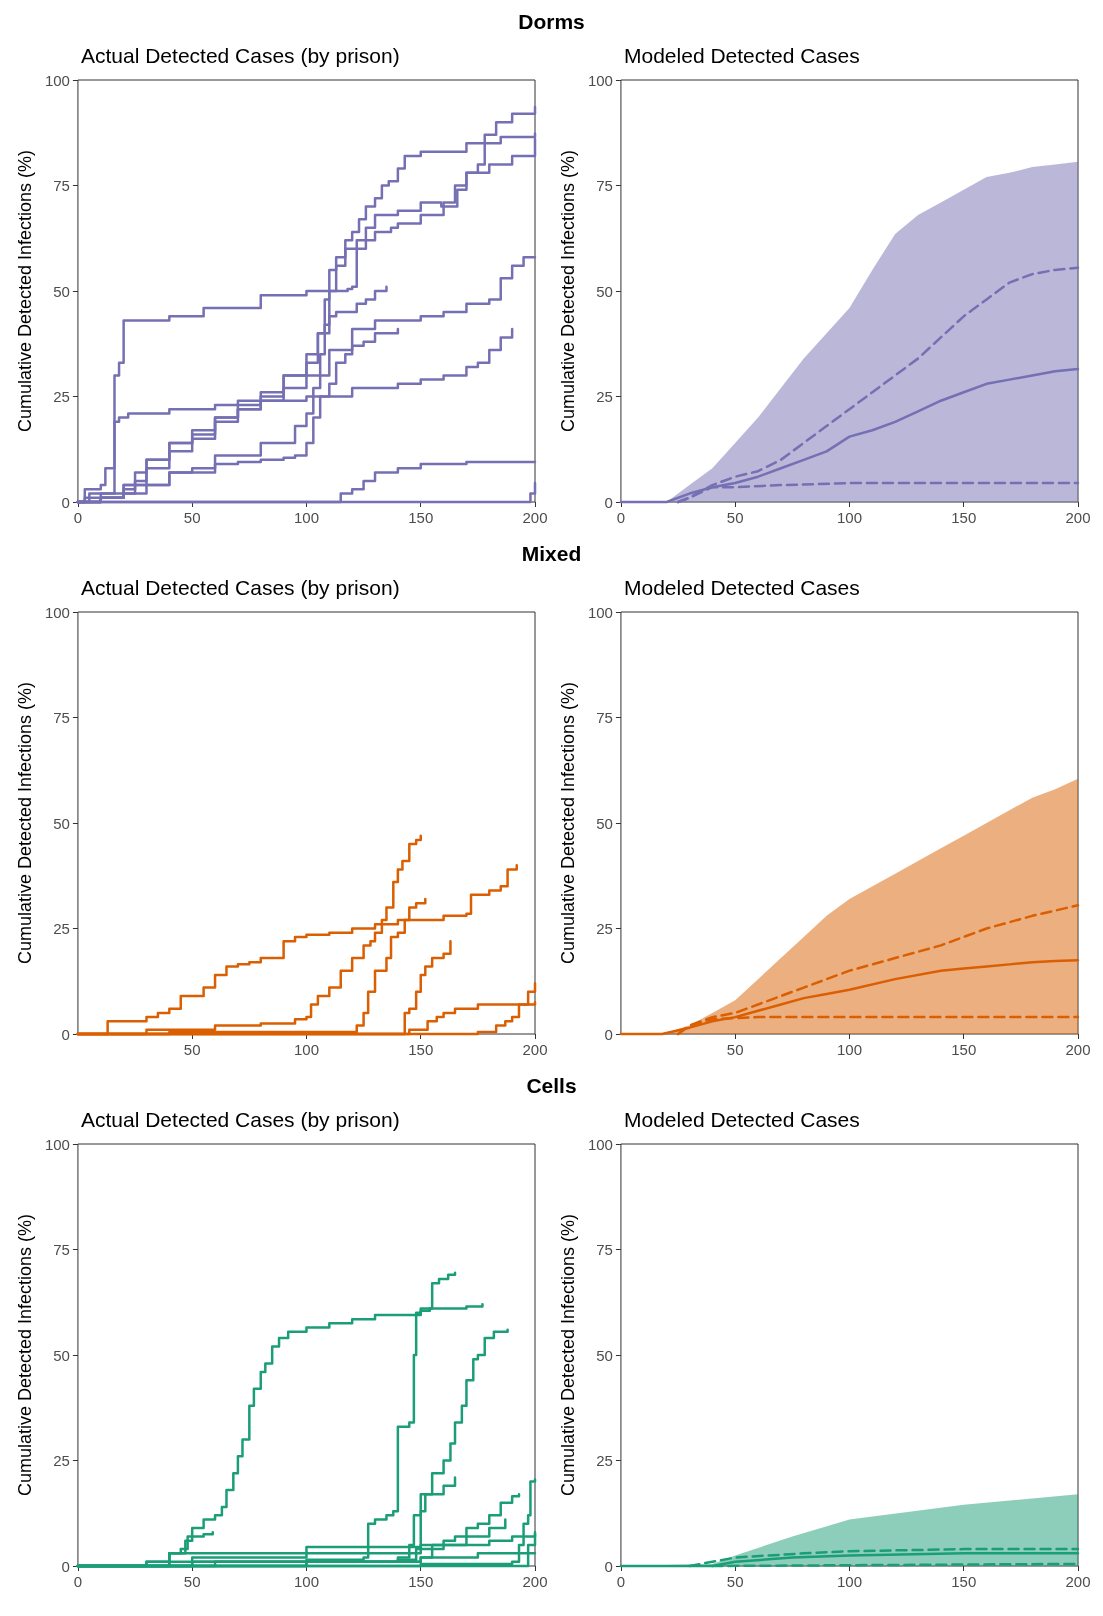 This screenshot has height=1616, width=1103. Describe the element at coordinates (551, 1086) in the screenshot. I see `chart-title: Cells` at that location.